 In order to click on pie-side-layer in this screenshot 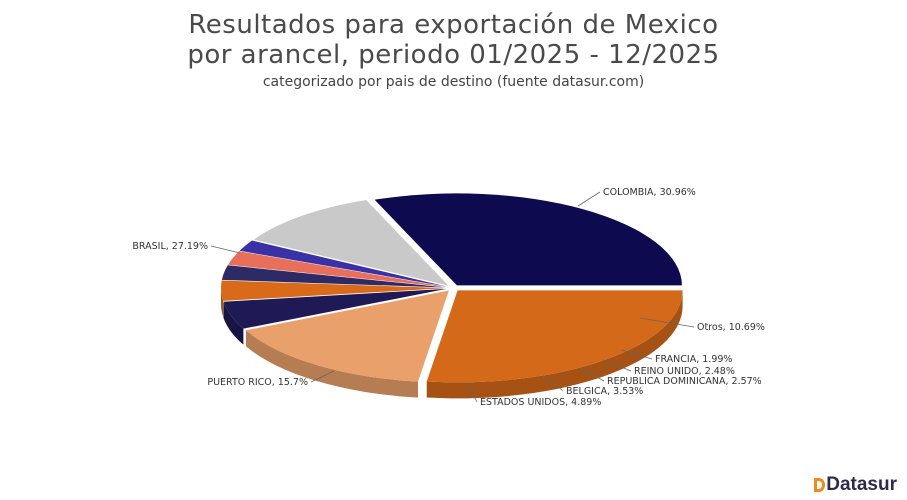, I will do `click(452, 343)`.